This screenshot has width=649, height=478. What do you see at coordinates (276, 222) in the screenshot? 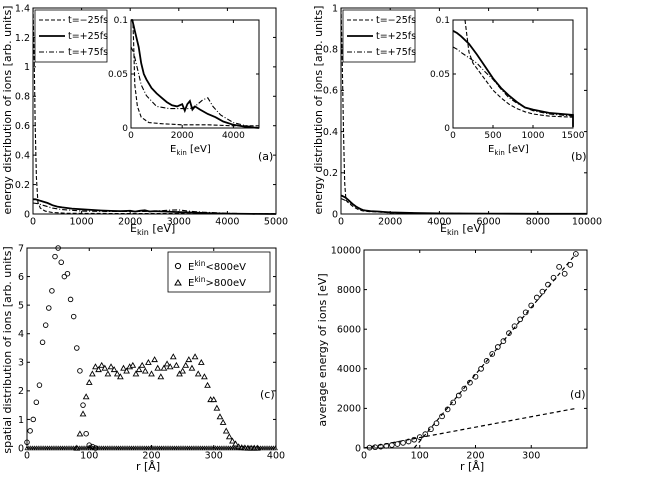
I see `panel-a-xtick-label: 5000` at bounding box center [276, 222].